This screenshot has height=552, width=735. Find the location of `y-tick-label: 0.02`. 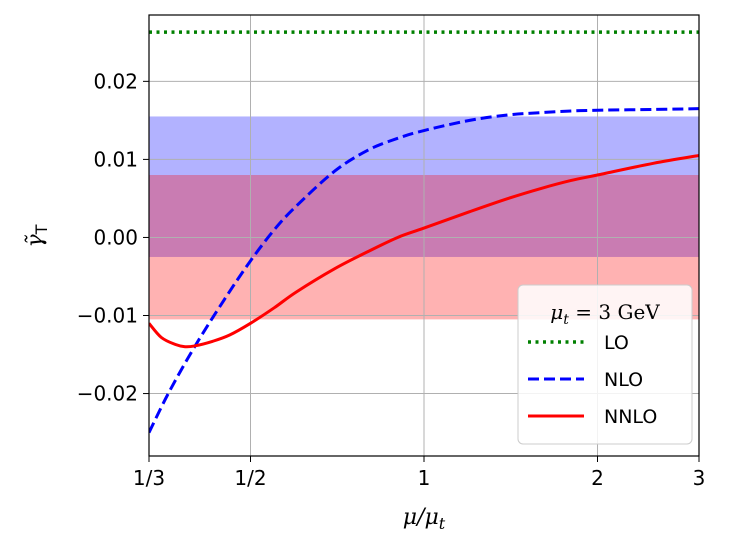

y-tick-label: 0.02 is located at coordinates (115, 81).